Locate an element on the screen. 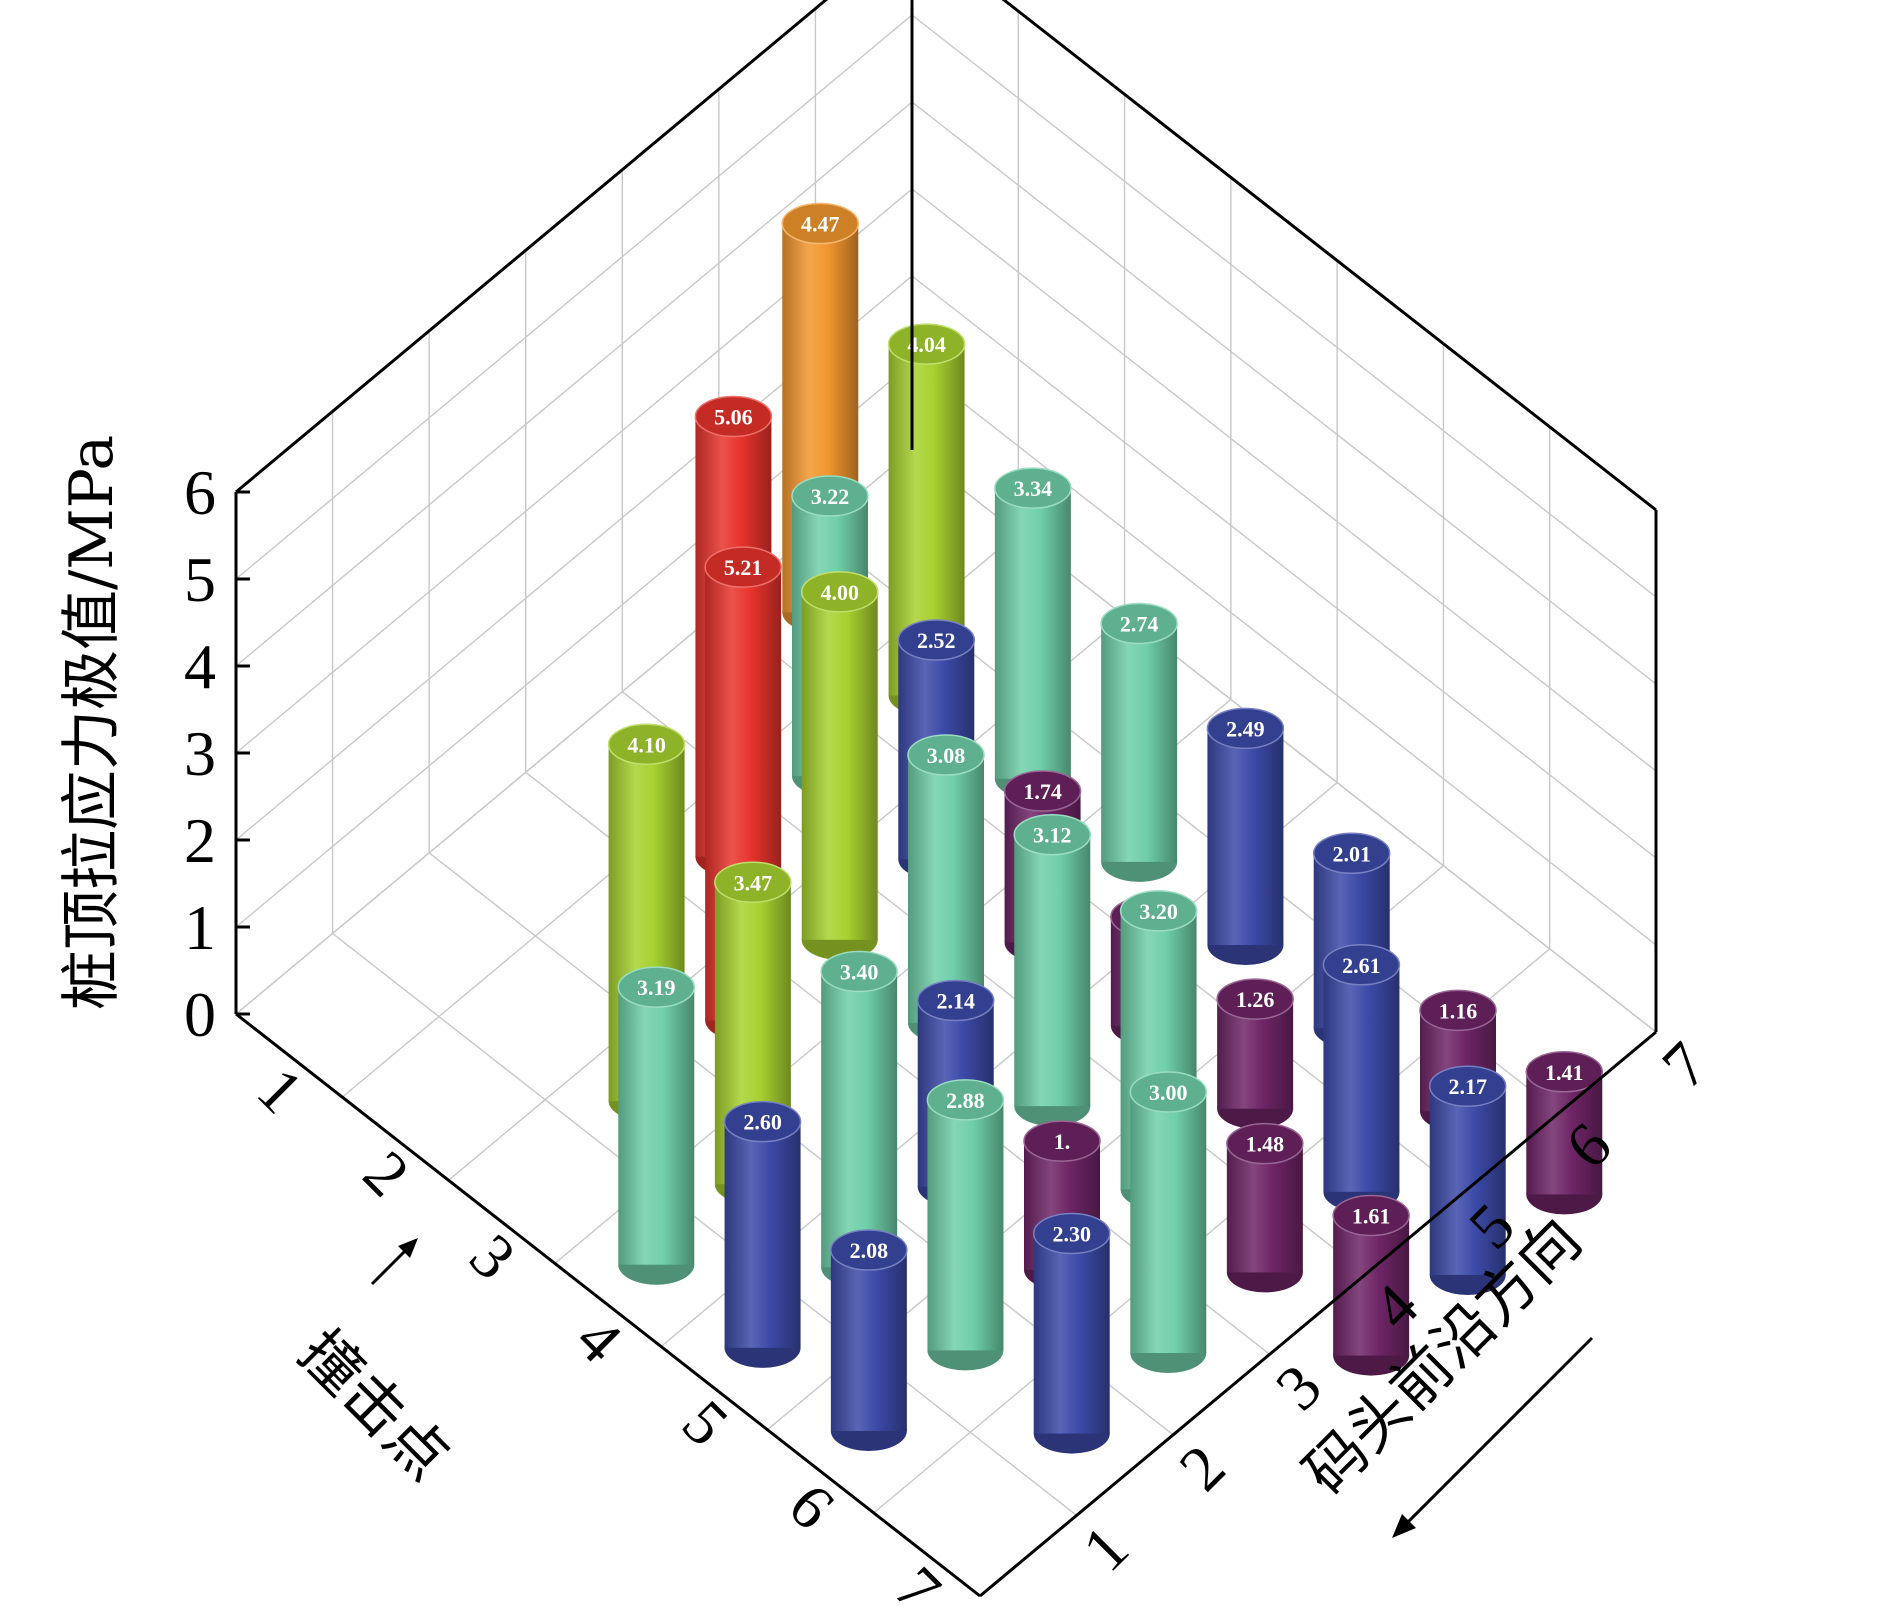 The height and width of the screenshot is (1606, 1890). bar-value-label: 3.22 is located at coordinates (830, 496).